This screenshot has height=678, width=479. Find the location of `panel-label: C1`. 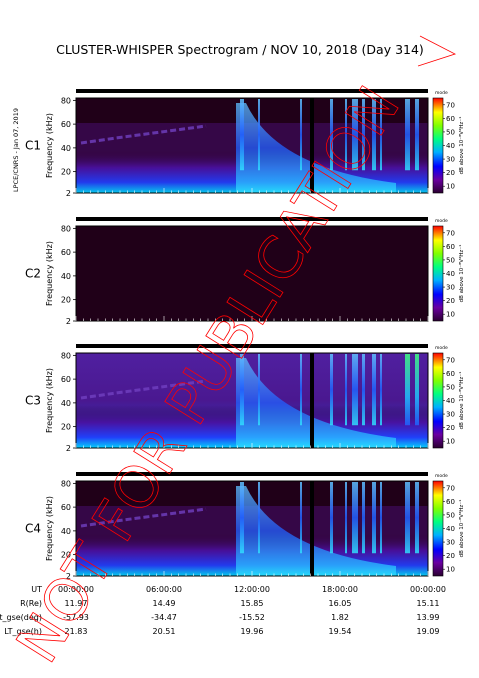

panel-label: C1 is located at coordinates (33, 146).